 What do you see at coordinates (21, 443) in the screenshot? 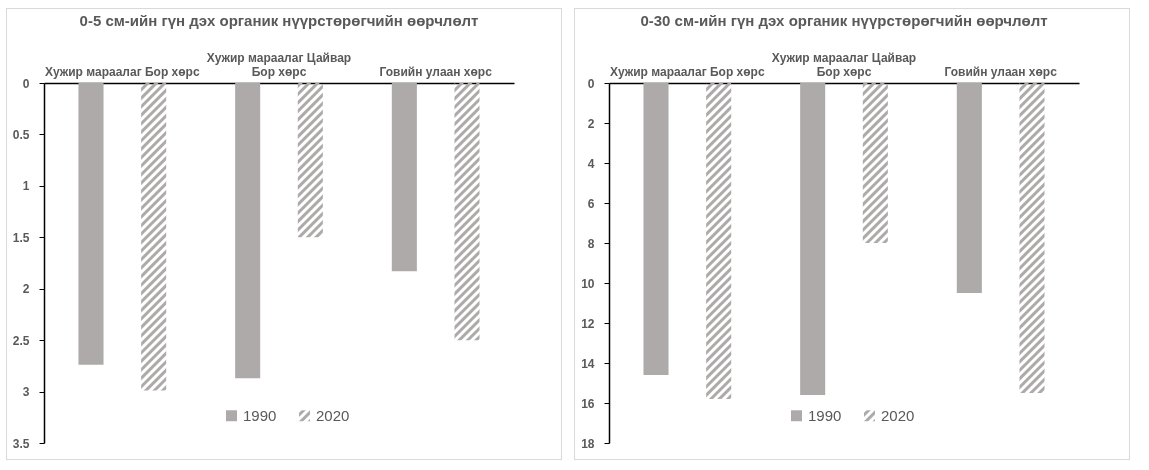
I see `y-tick-label: 3.5` at bounding box center [21, 443].